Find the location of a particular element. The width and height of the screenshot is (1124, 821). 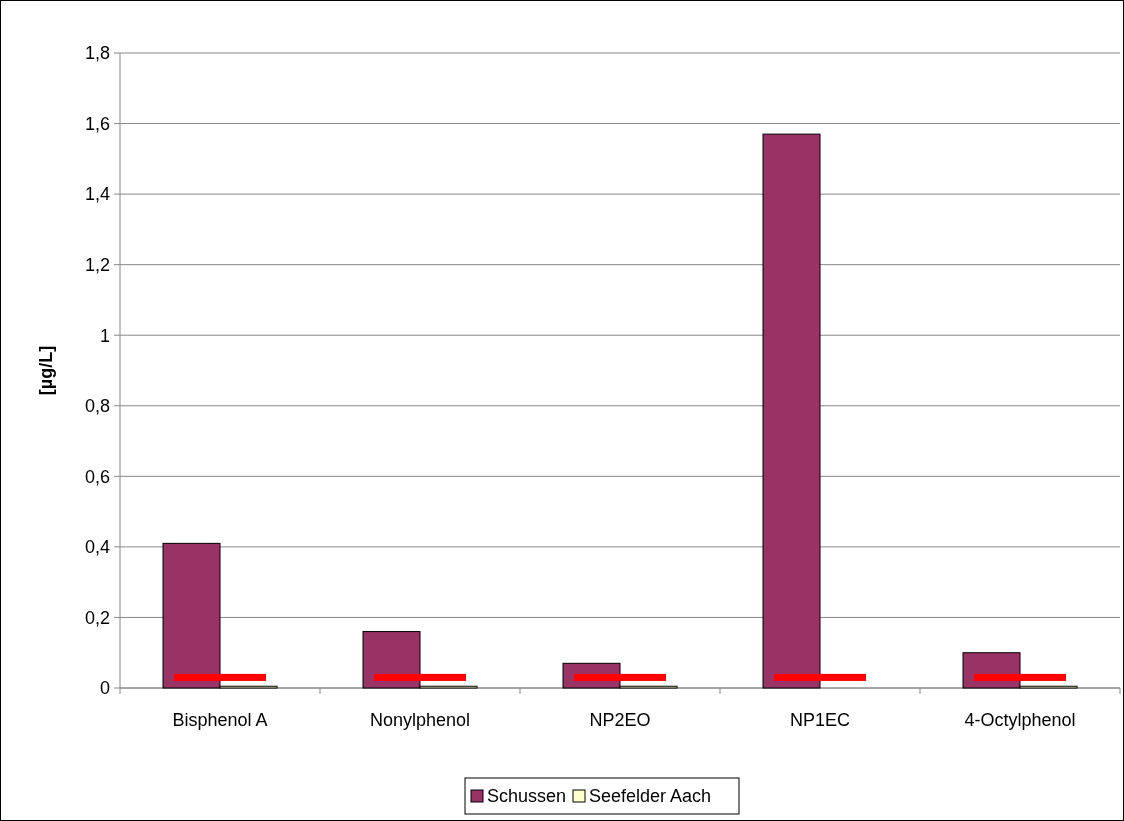

x-tick-label: Bisphenol A is located at coordinates (220, 720).